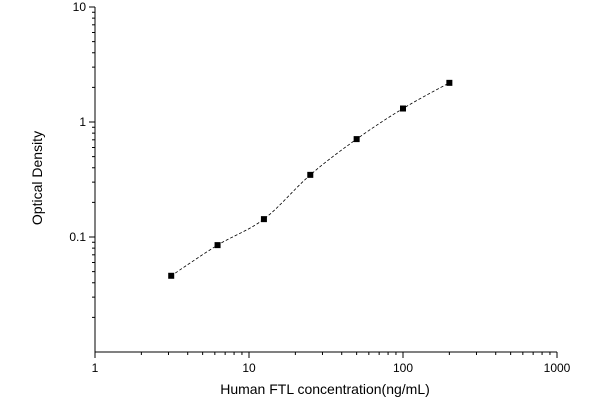  What do you see at coordinates (80, 7) in the screenshot?
I see `y-tick-label: 10` at bounding box center [80, 7].